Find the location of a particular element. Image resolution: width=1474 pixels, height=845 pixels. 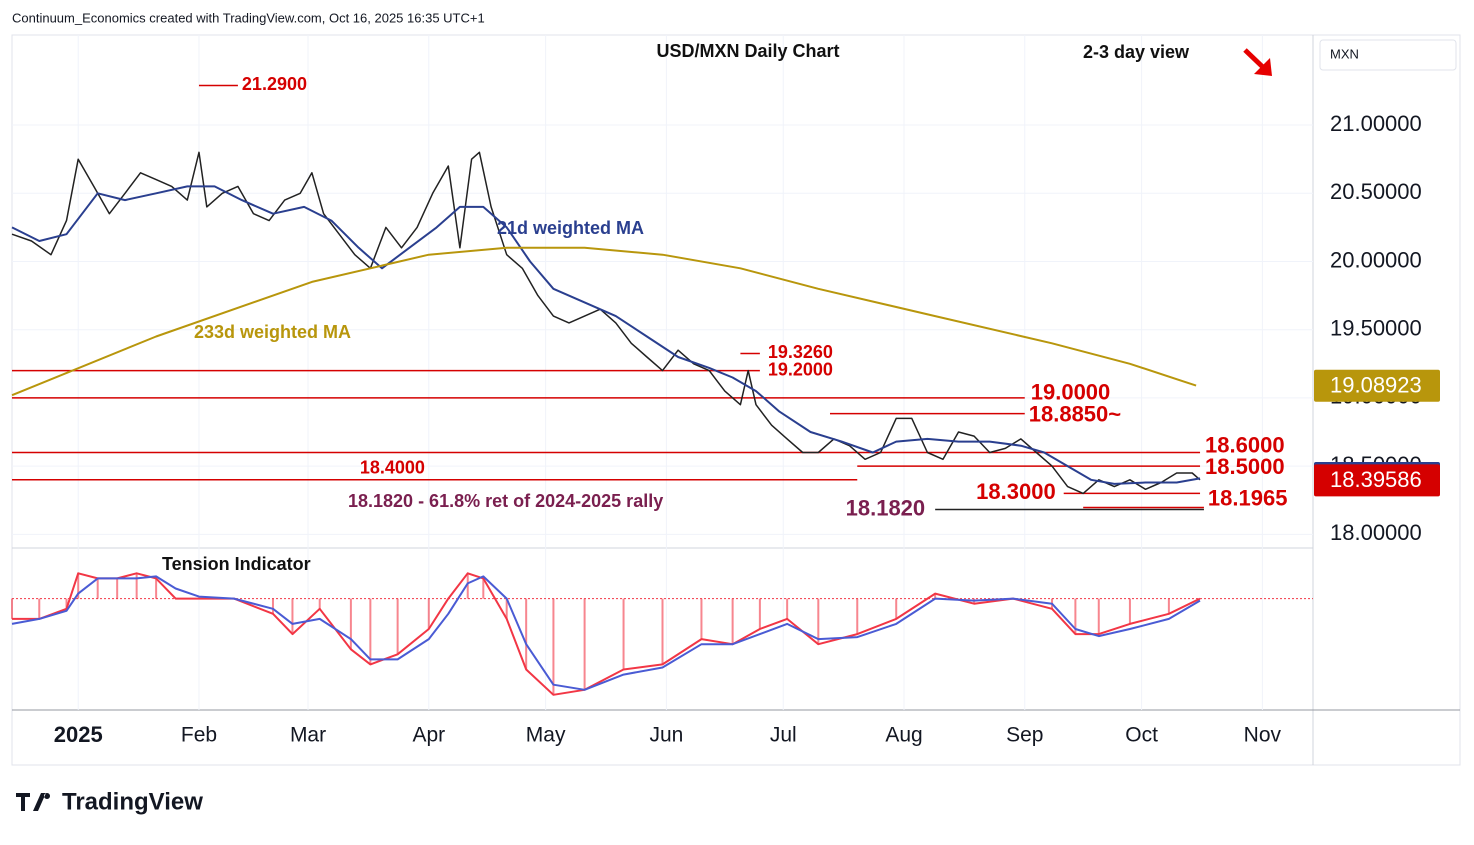

ma-line is located at coordinates (604, 321).